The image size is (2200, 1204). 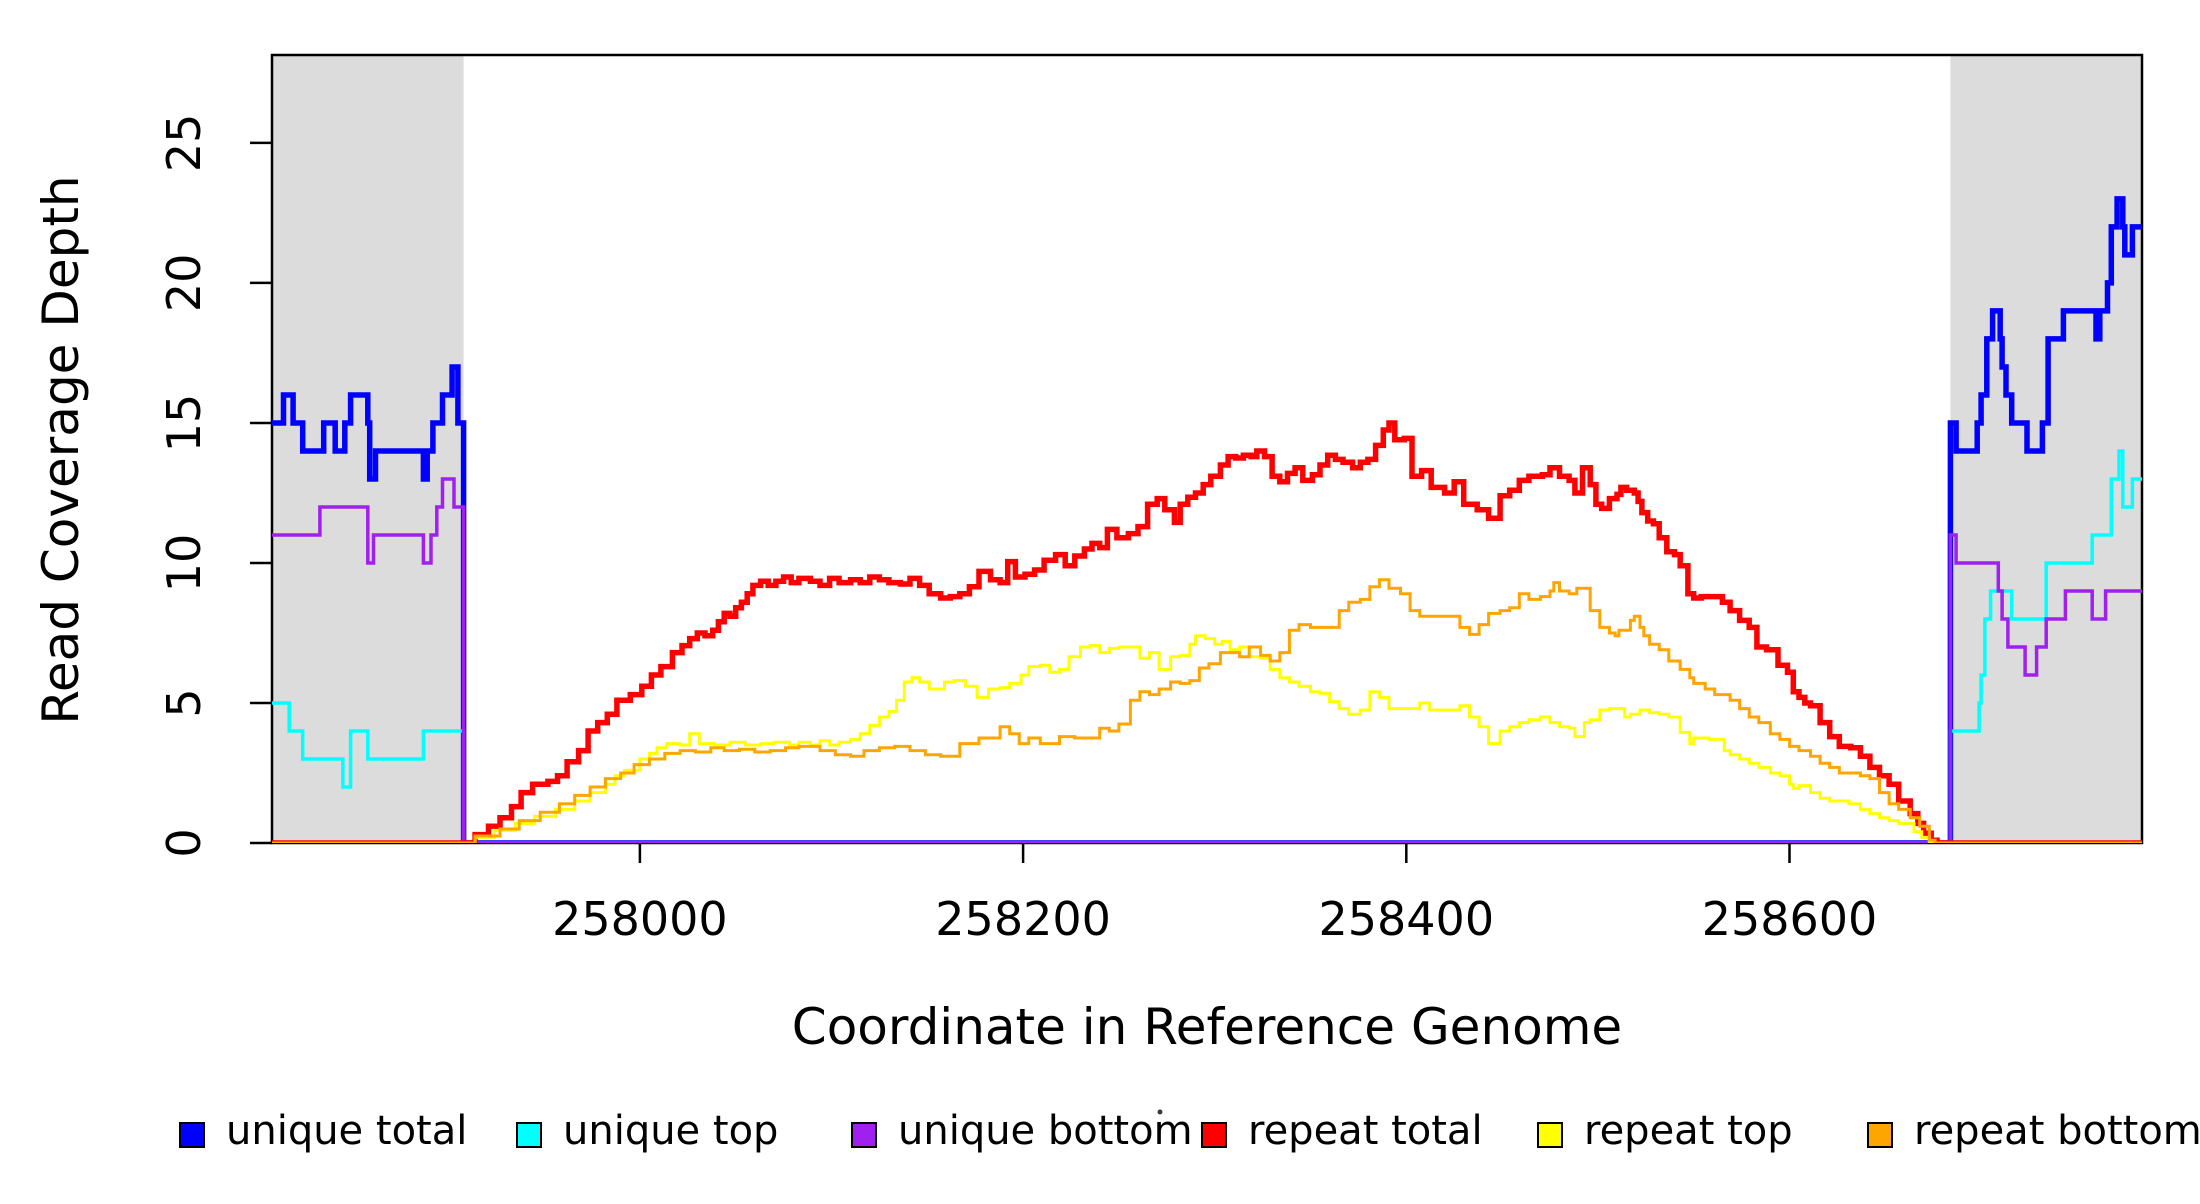 What do you see at coordinates (184, 563) in the screenshot?
I see `y-tick-label: 10` at bounding box center [184, 563].